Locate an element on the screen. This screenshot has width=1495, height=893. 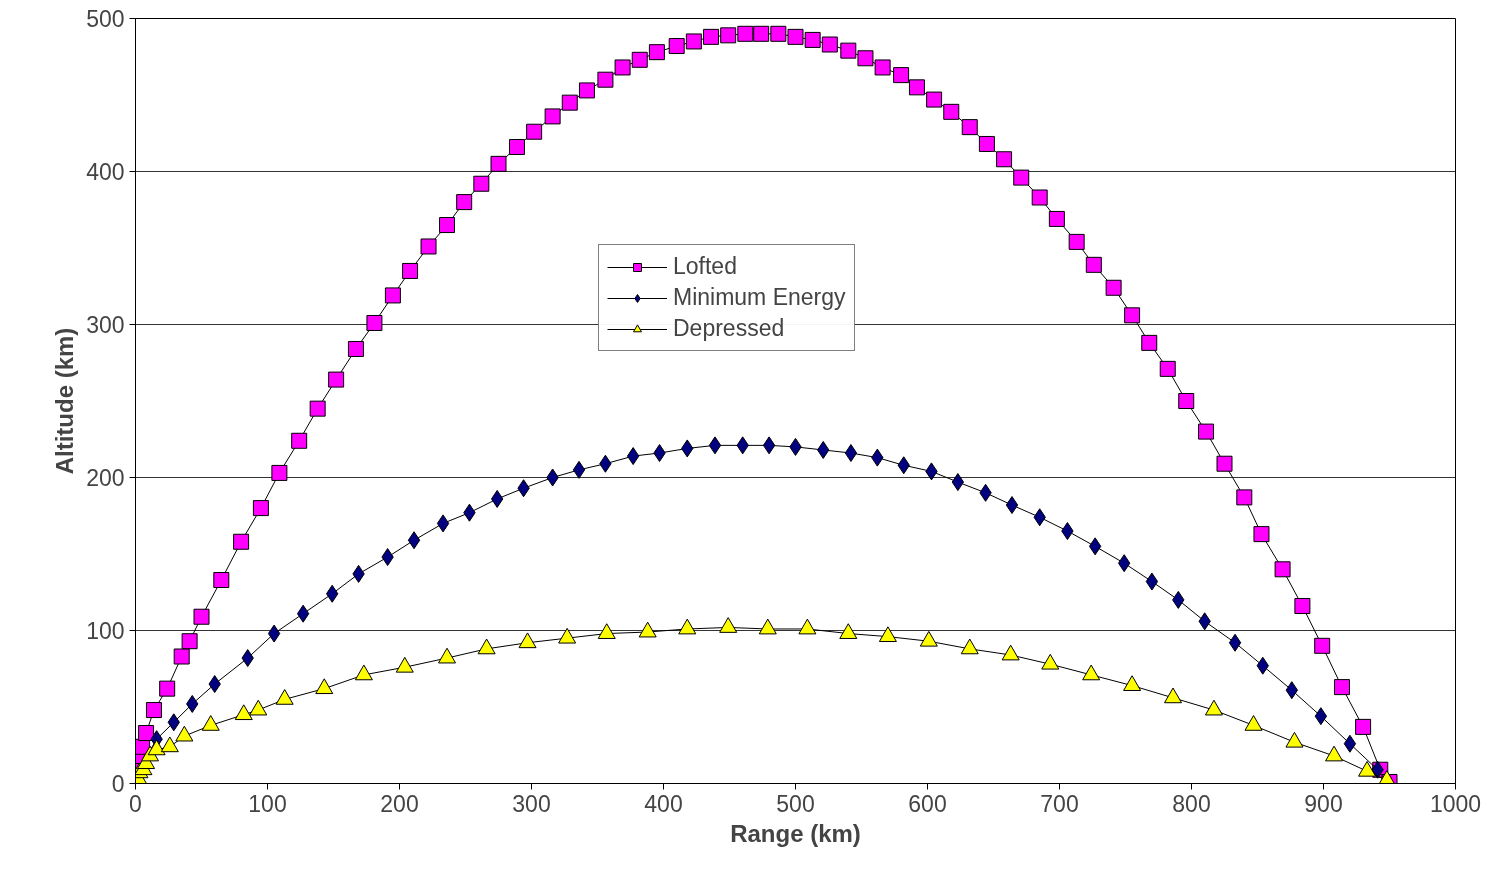
x-tick-label: 1000 is located at coordinates (1455, 803).